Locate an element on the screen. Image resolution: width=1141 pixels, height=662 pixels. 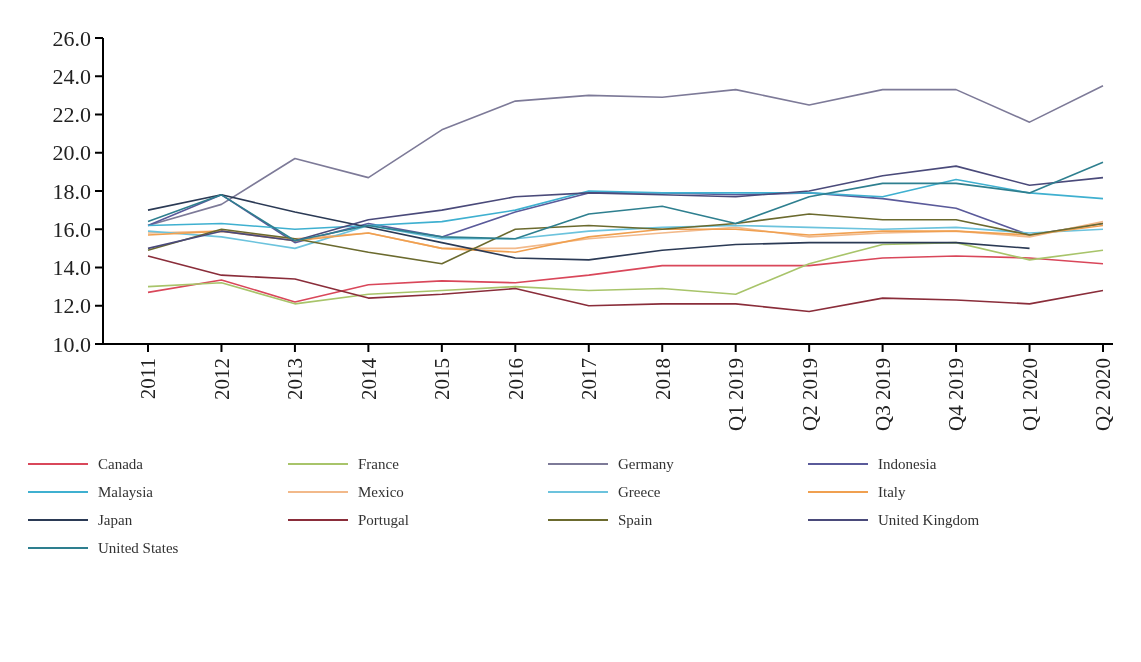
y-tick-label: 10.0 is located at coordinates (71, 344).